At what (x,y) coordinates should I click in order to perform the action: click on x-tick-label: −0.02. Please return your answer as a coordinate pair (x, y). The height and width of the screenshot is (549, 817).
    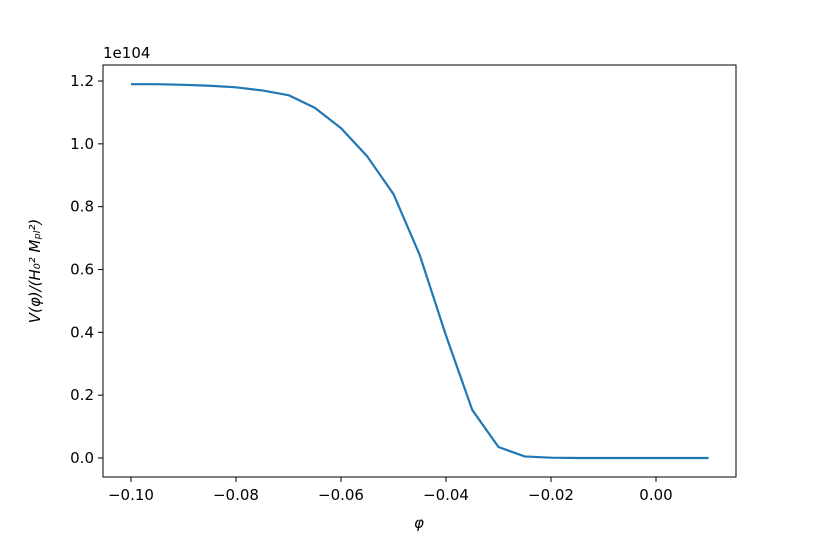
    Looking at the image, I should click on (551, 495).